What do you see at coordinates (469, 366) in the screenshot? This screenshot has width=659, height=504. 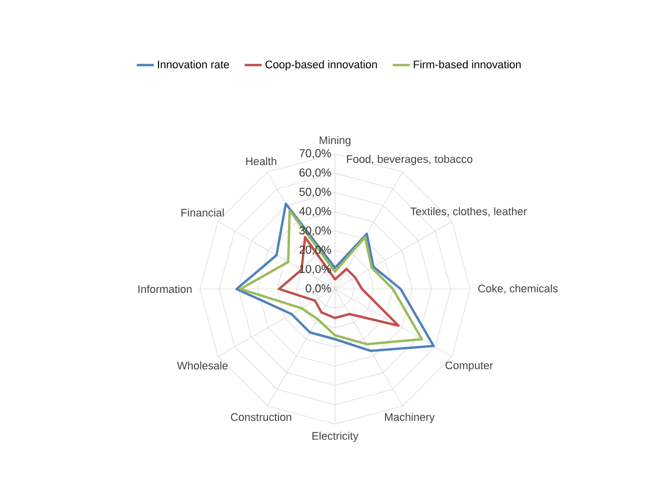 I see `spoke-label: Computer` at bounding box center [469, 366].